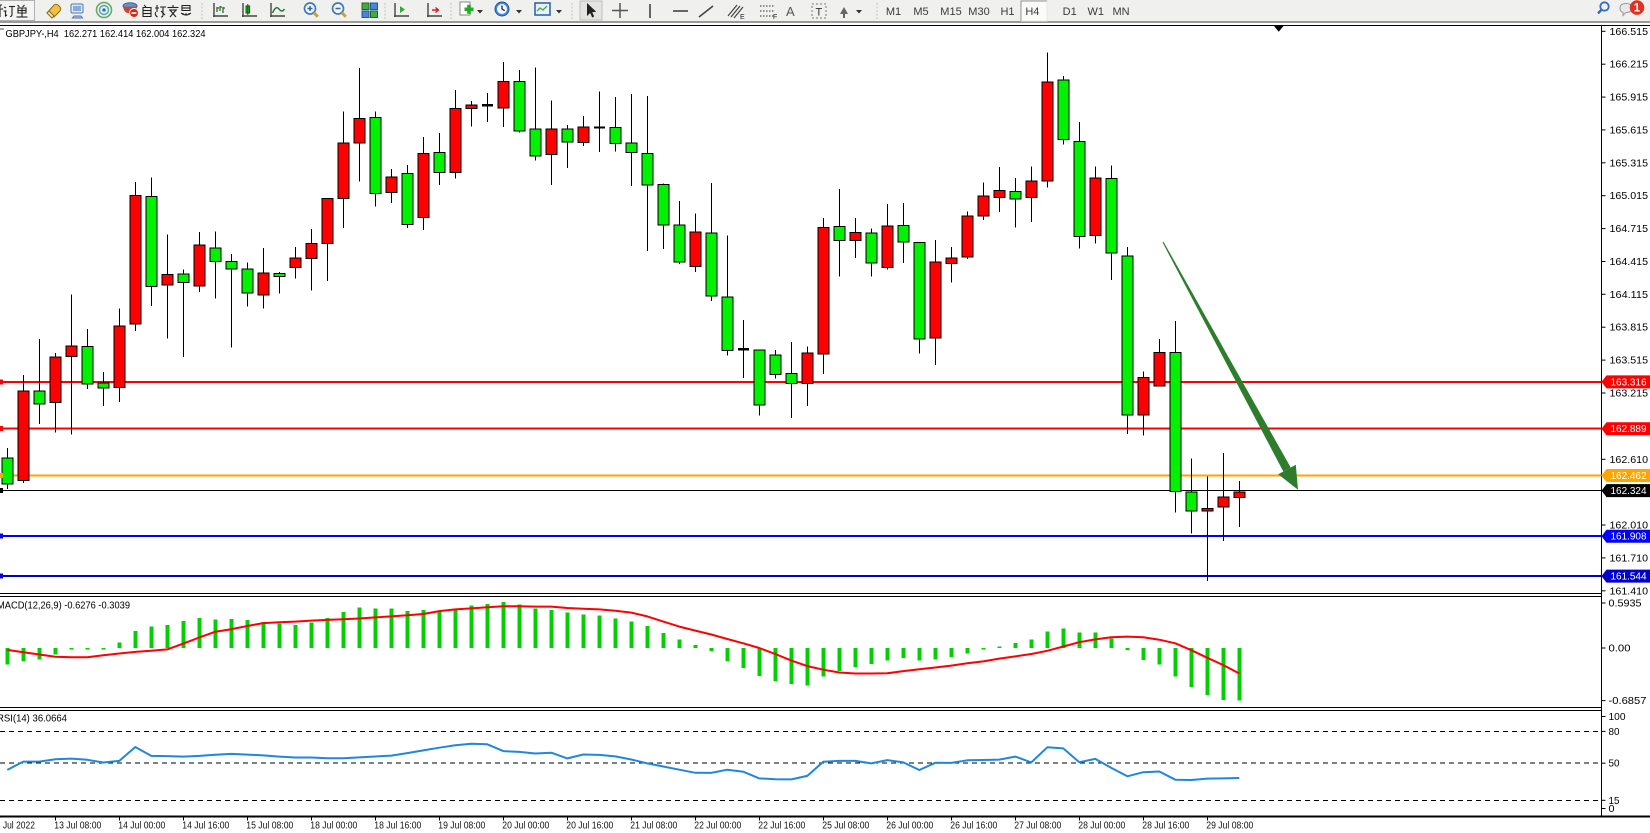 The image size is (1650, 833). Describe the element at coordinates (269, 826) in the screenshot. I see `svg-text: 15 Jul 08:00` at that location.